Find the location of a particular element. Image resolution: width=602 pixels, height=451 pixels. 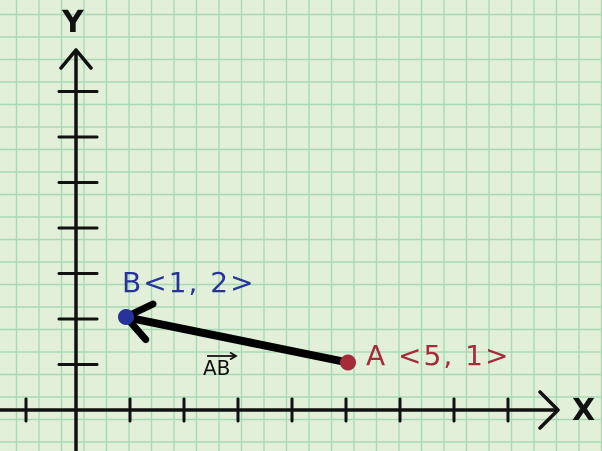

vector-ab-label: AB is located at coordinates (220, 366).